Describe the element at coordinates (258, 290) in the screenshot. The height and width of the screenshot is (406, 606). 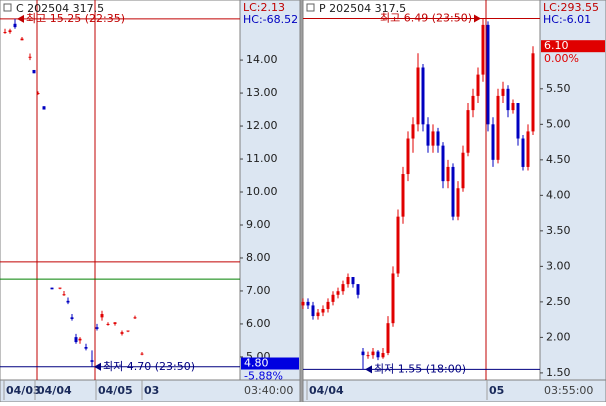
I see `y-tick-label: 7.00` at that location.